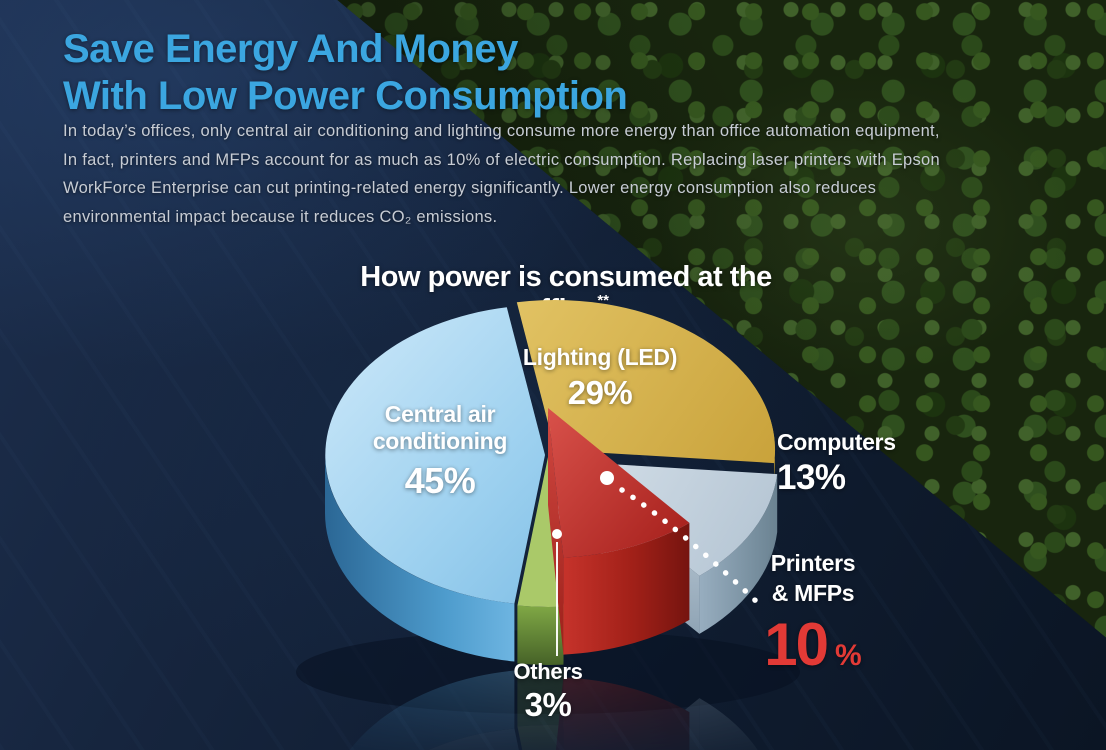  I want to click on lighting-value: 29%, so click(600, 392).